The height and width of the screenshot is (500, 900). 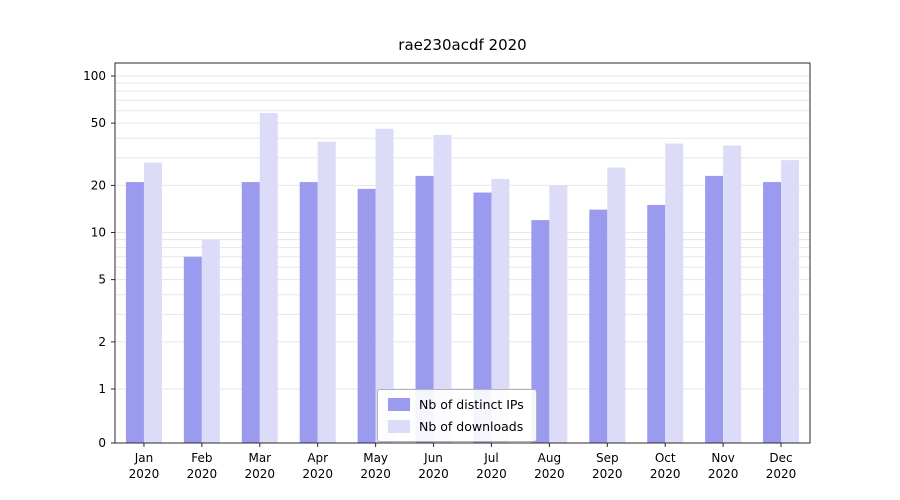 I want to click on bar-downloads-aug, so click(x=558, y=314).